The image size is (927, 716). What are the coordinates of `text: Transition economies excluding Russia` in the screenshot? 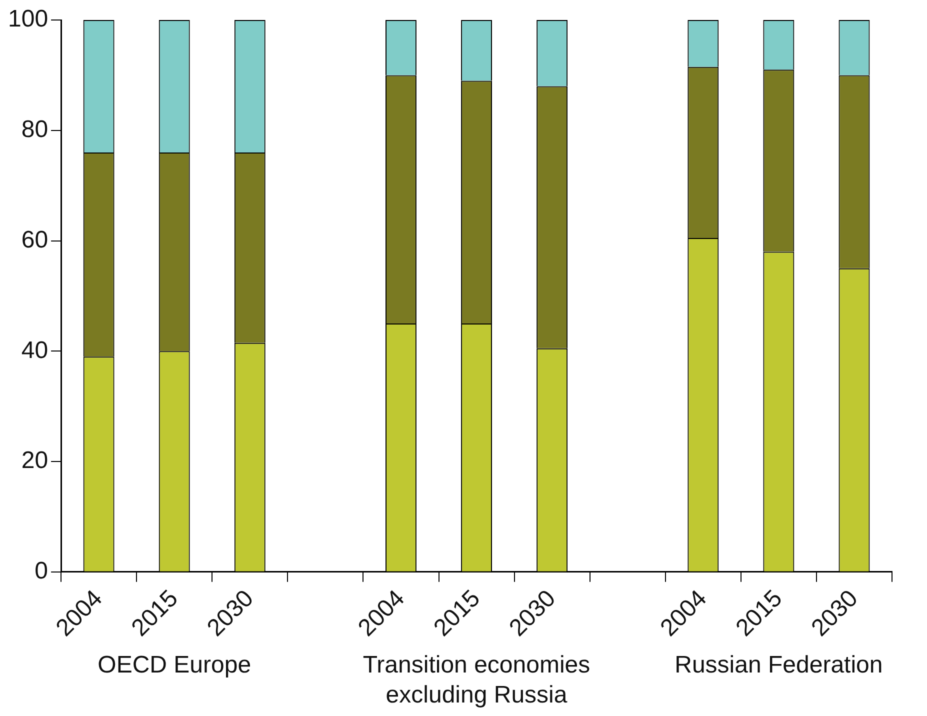 It's located at (476, 680).